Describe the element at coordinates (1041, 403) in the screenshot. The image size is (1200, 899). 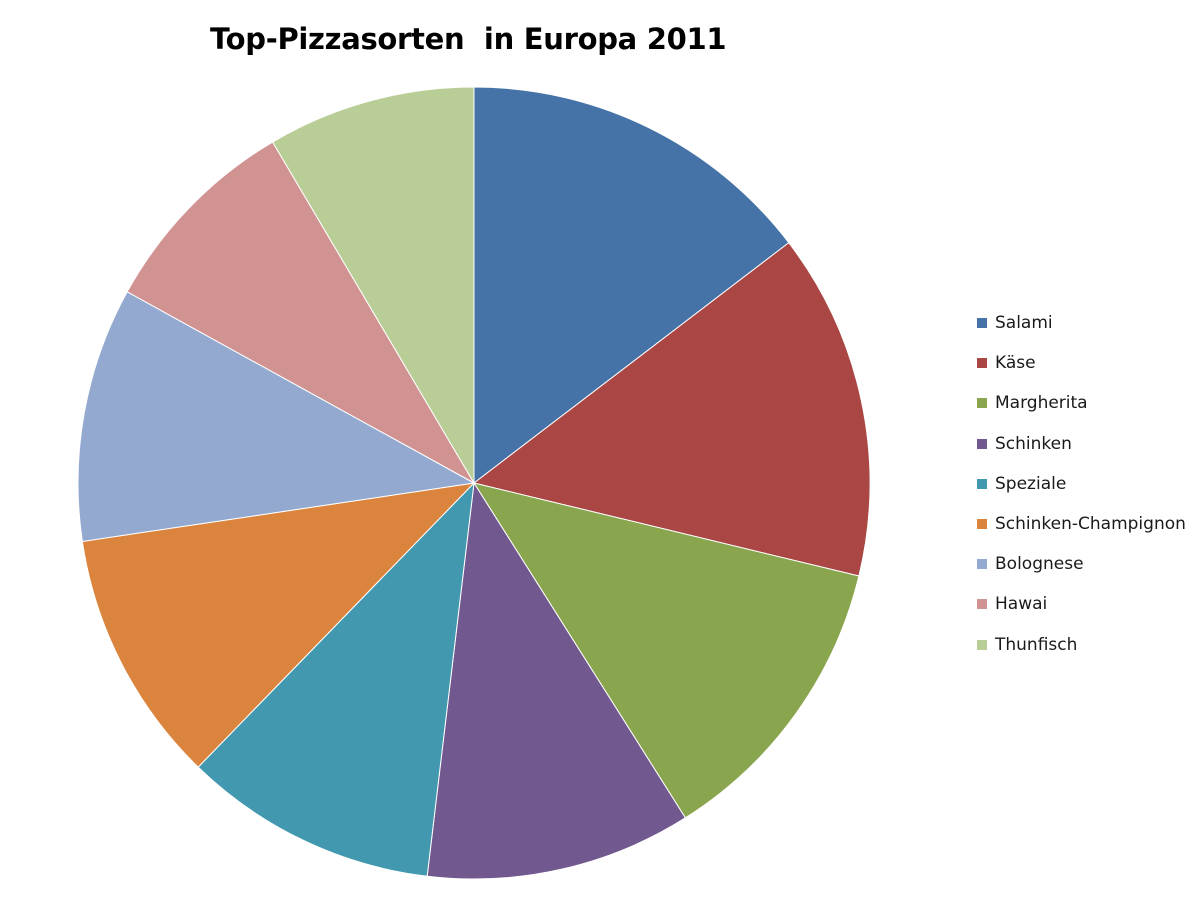
I see `legend-label: Margherita` at that location.